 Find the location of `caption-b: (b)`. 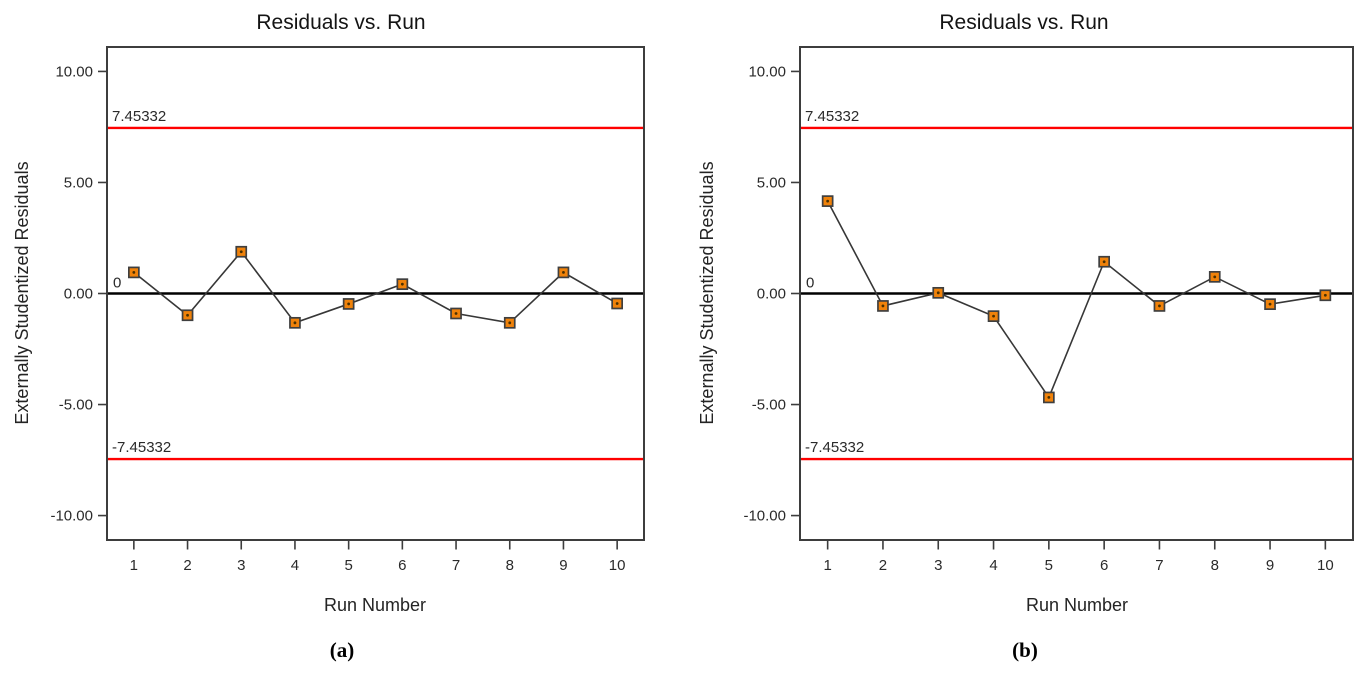

caption-b: (b) is located at coordinates (1025, 650).